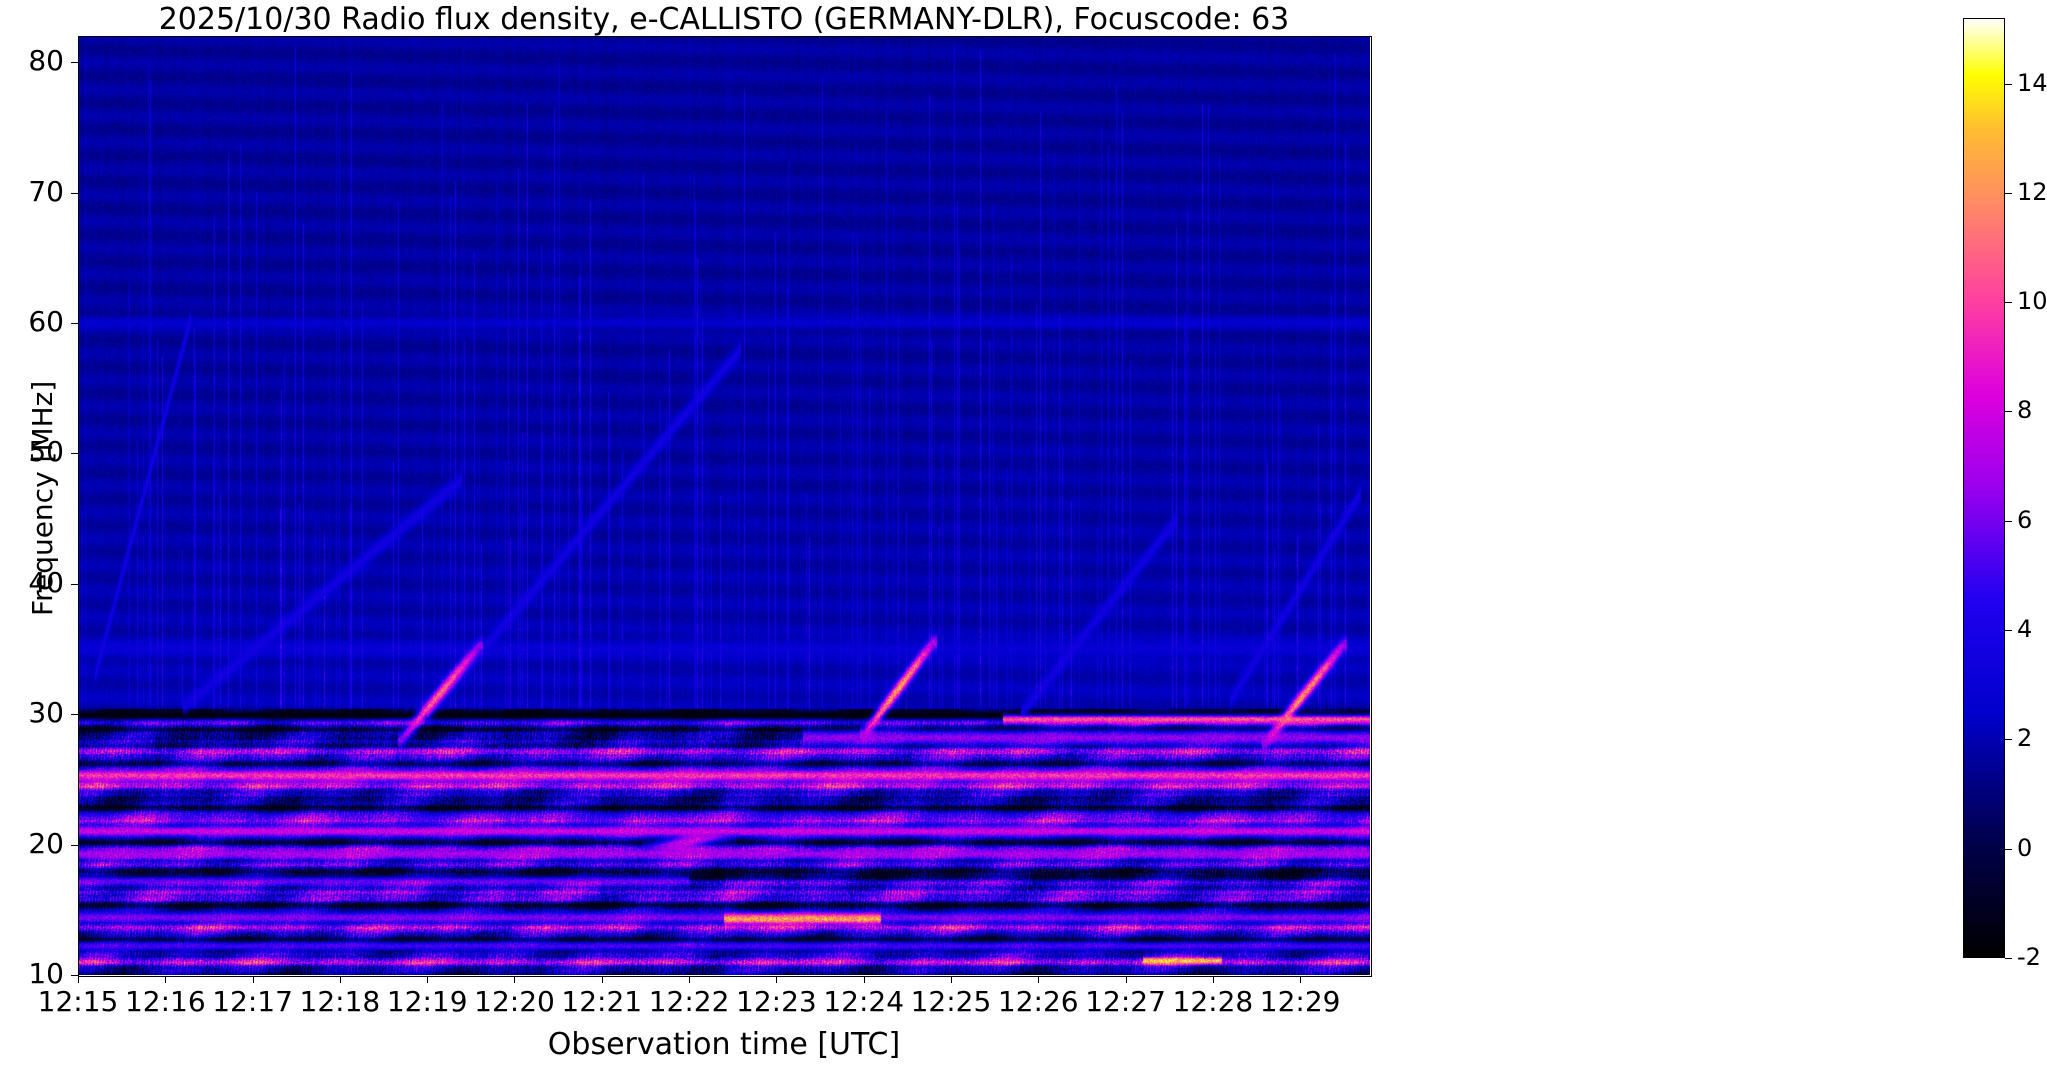 Image resolution: width=2047 pixels, height=1067 pixels. What do you see at coordinates (46, 61) in the screenshot?
I see `y-tick-label: 80` at bounding box center [46, 61].